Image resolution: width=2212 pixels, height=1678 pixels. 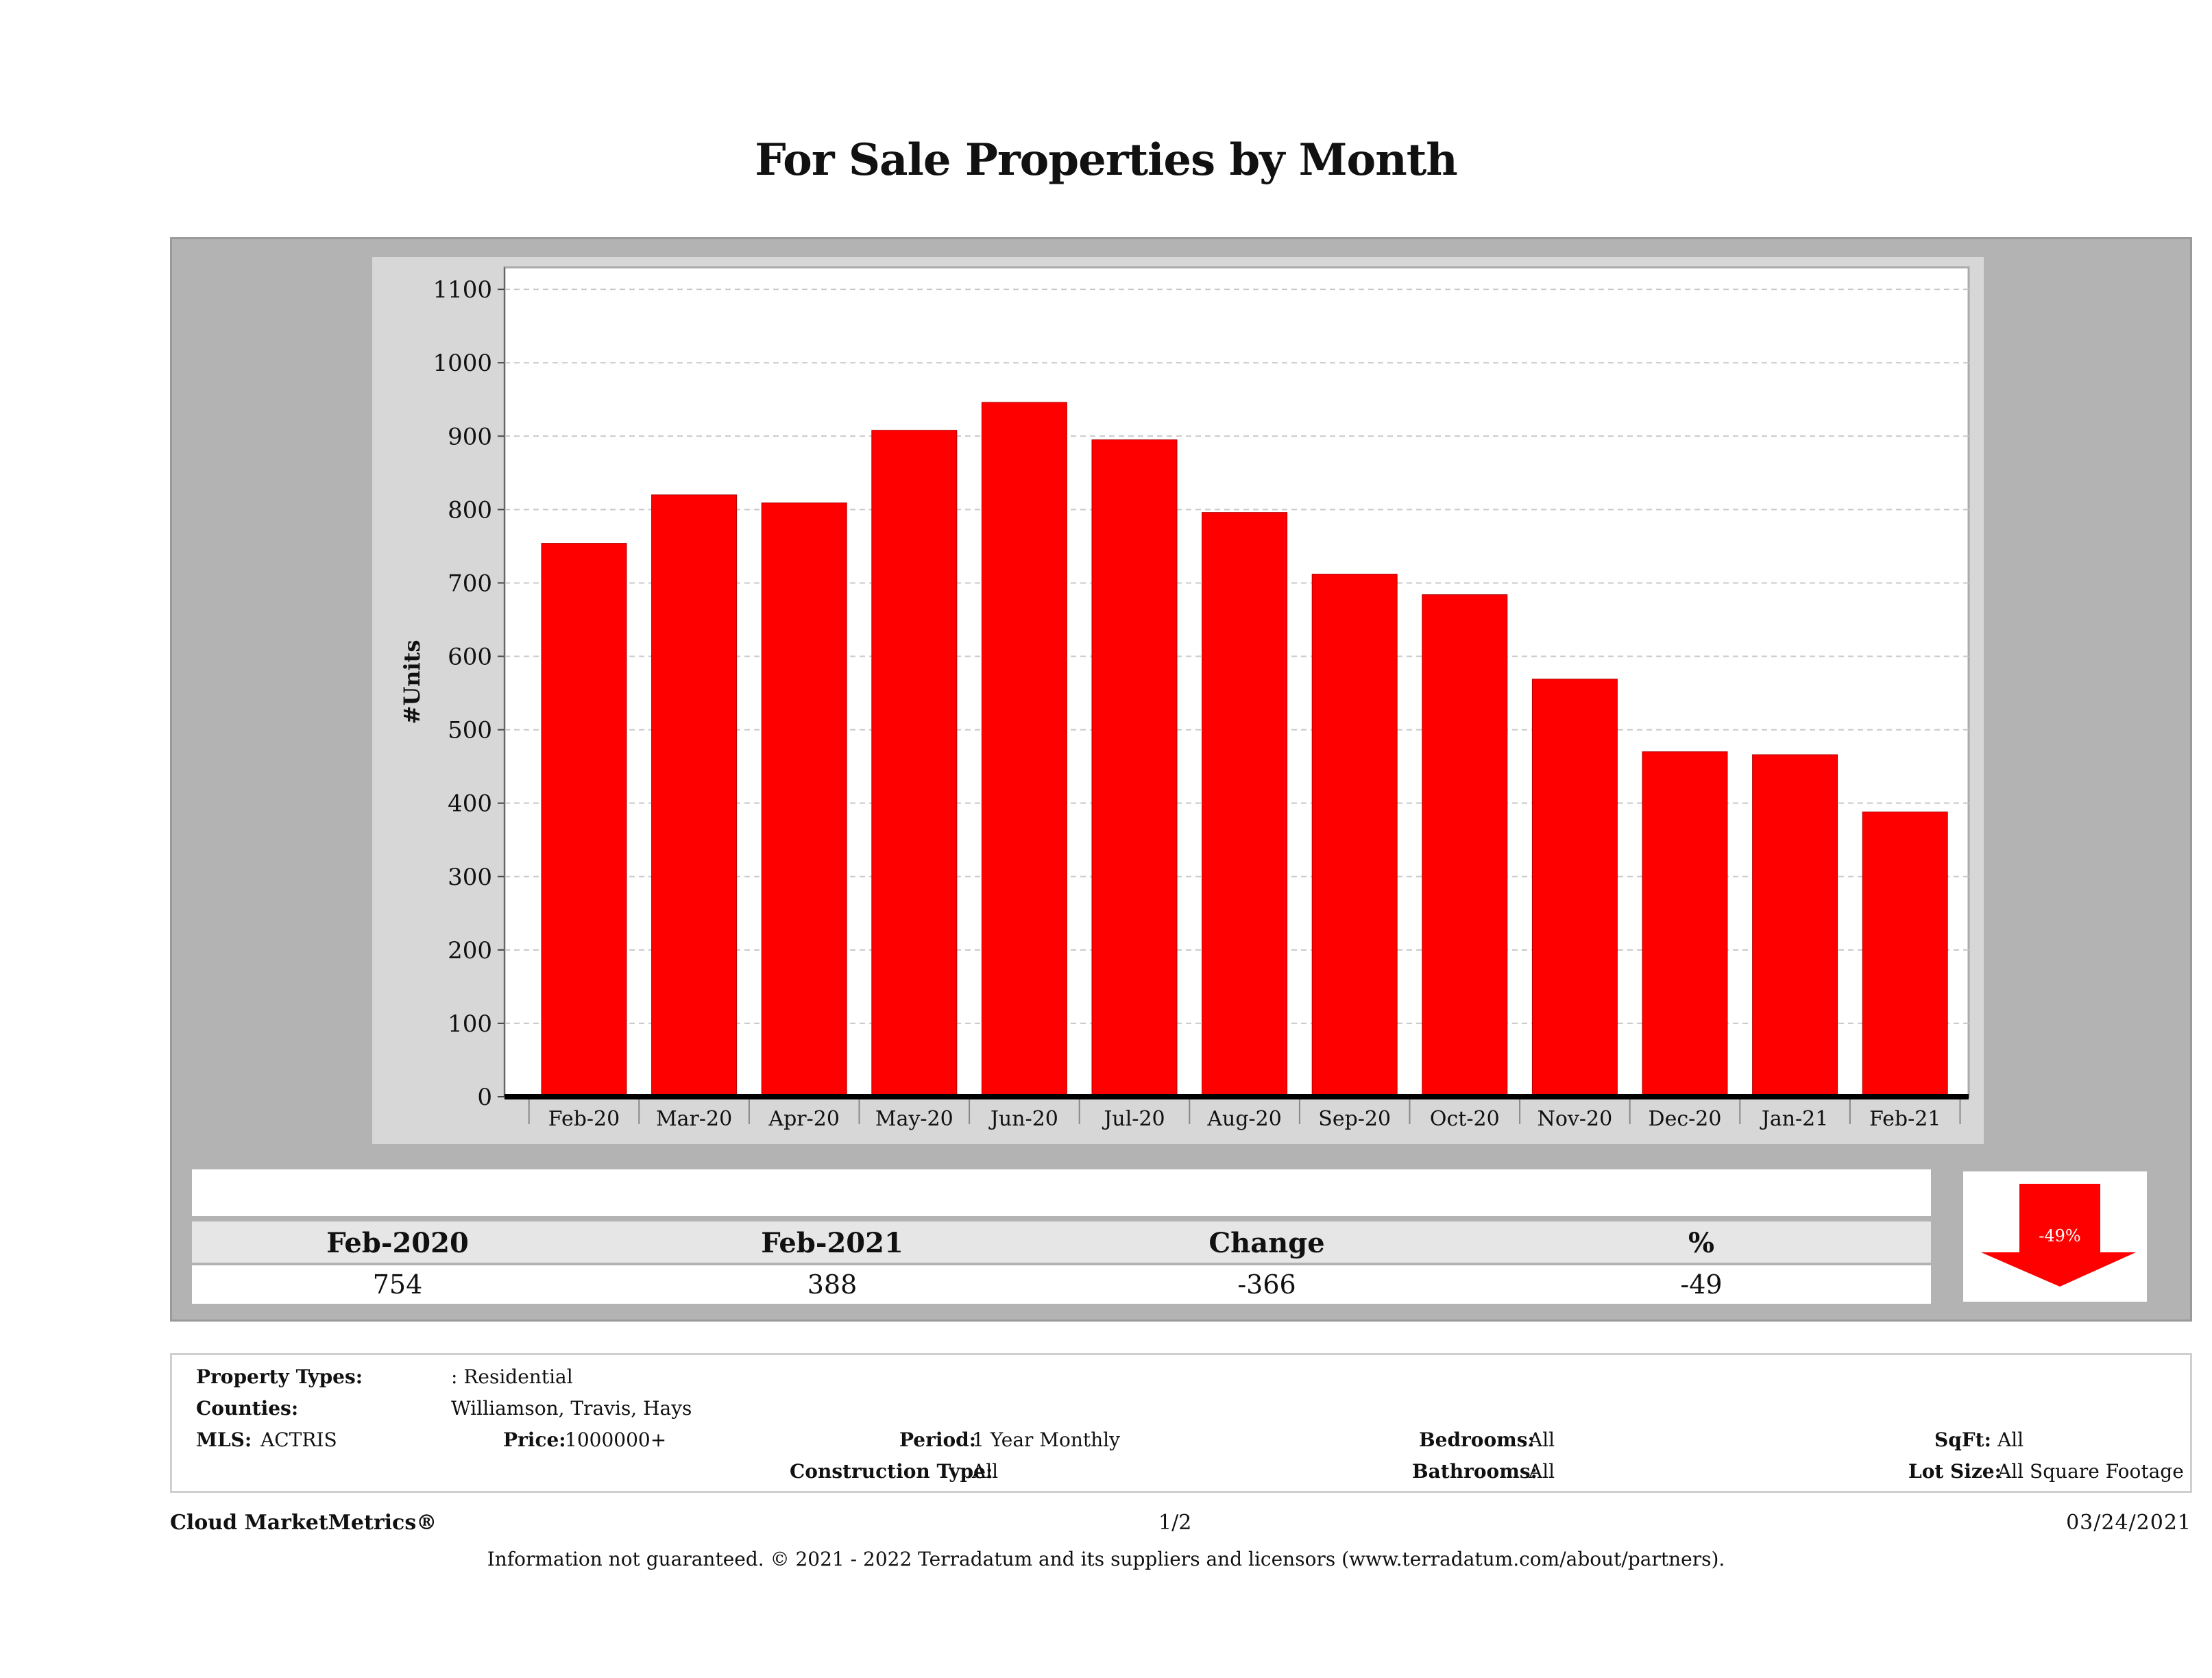 I want to click on header-change: Change, so click(x=1266, y=1243).